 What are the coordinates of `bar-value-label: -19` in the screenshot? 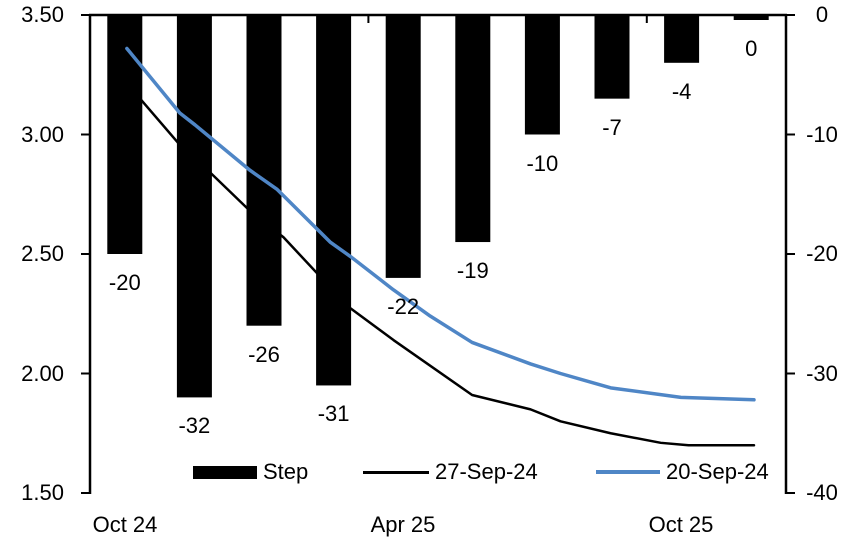 It's located at (472, 271).